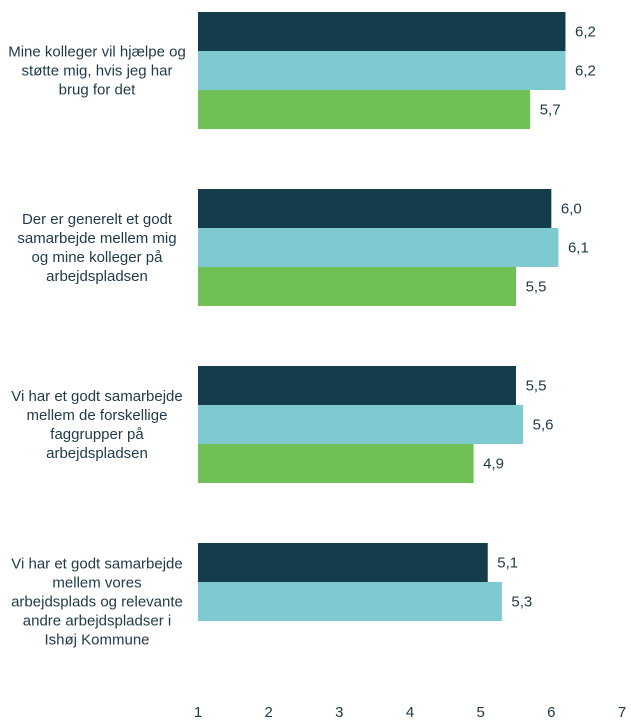 The height and width of the screenshot is (720, 631). What do you see at coordinates (543, 424) in the screenshot?
I see `data-label: 5,6` at bounding box center [543, 424].